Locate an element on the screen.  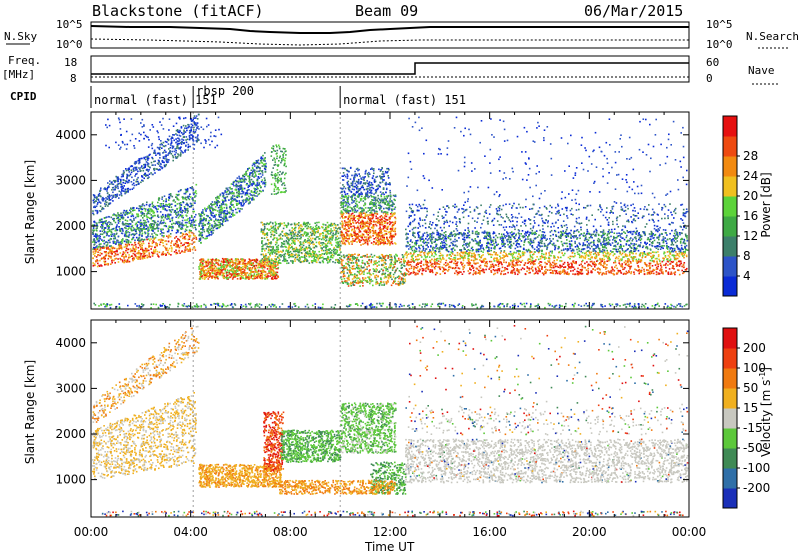
freq-label-line1: Freq. is located at coordinates (24, 60).